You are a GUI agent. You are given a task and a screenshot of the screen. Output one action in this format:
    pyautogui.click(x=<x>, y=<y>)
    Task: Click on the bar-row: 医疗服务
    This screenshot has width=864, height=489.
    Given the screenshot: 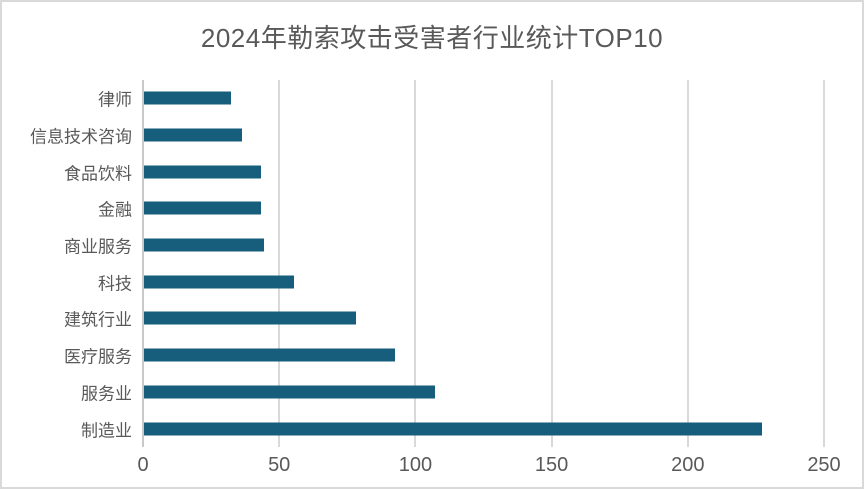 What is the action you would take?
    pyautogui.click(x=444, y=355)
    